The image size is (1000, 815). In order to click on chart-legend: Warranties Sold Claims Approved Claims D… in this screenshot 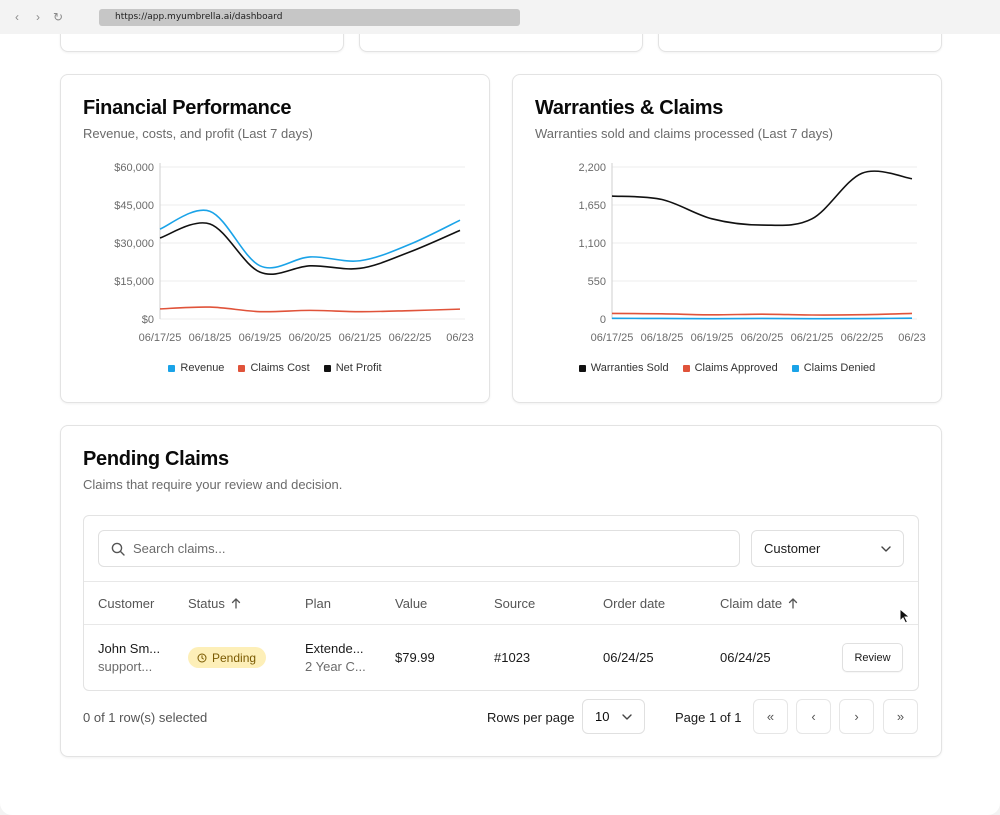, I will do `click(727, 368)`.